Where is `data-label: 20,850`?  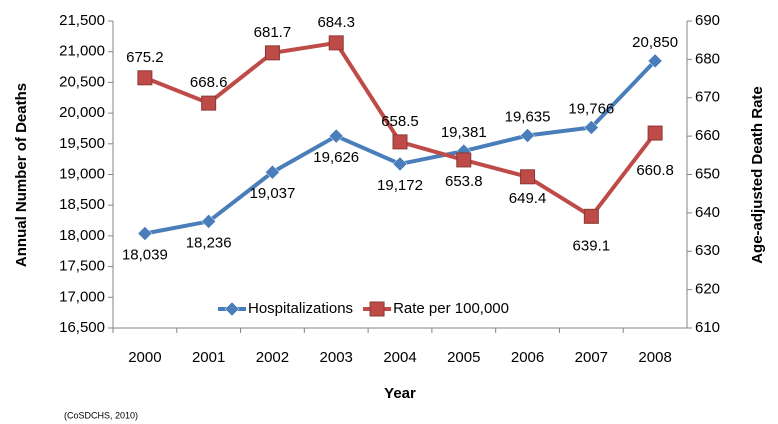
data-label: 20,850 is located at coordinates (655, 42).